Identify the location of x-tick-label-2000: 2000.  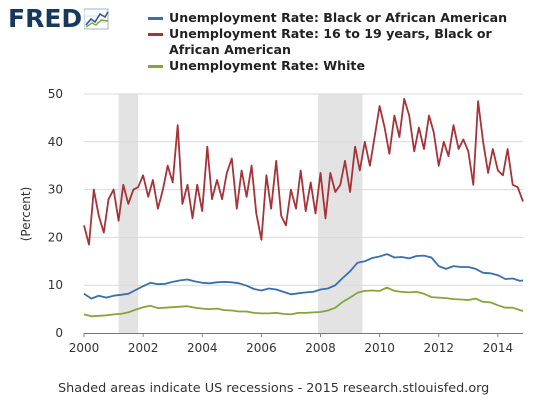
(84, 348).